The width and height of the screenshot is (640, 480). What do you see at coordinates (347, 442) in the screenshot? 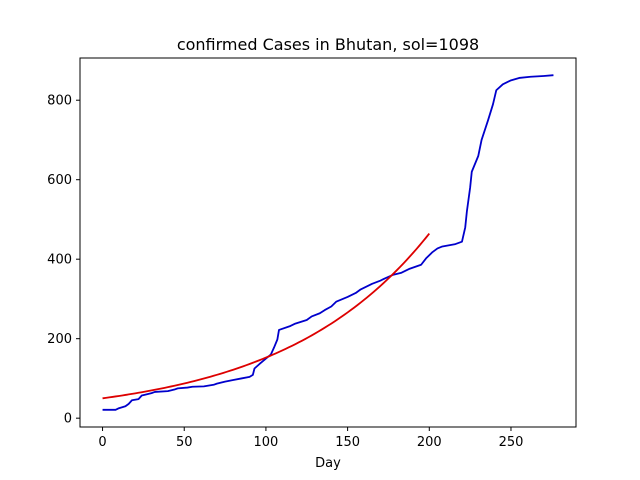
I see `x-tick-label: 150` at bounding box center [347, 442].